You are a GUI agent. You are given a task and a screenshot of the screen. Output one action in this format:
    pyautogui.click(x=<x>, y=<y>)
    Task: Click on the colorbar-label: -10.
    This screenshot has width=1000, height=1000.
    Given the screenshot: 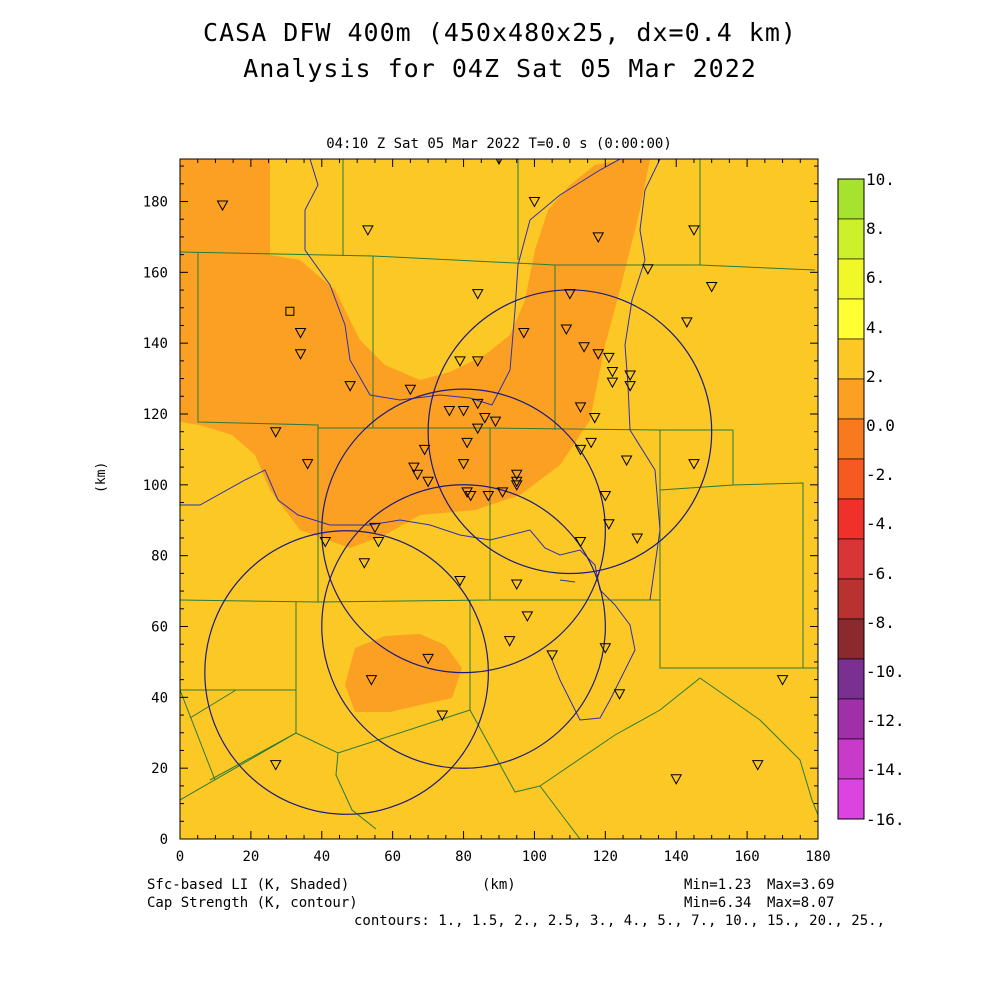 What is the action you would take?
    pyautogui.click(x=885, y=671)
    